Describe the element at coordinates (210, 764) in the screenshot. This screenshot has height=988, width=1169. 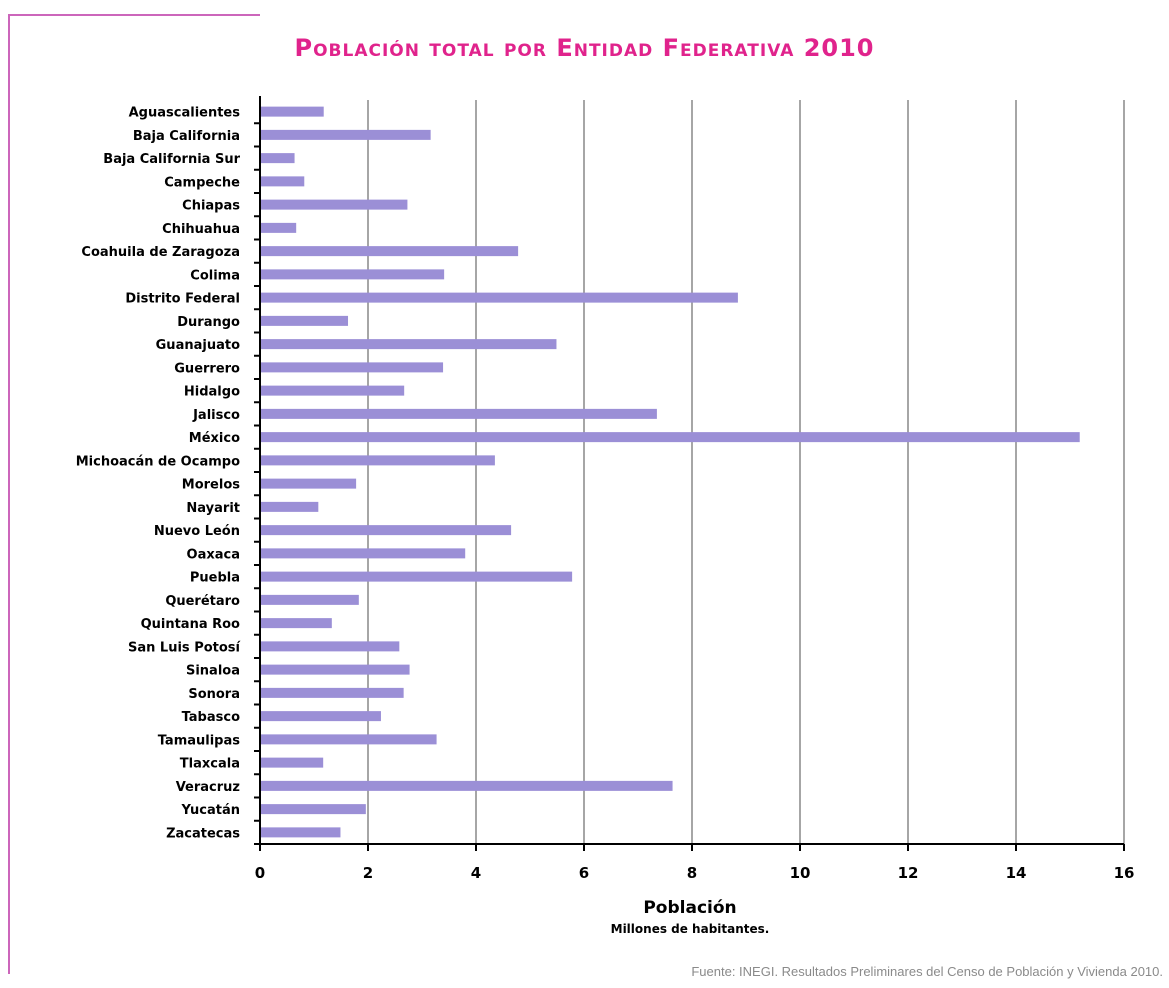
I see `category-label-28: Tlaxcala` at that location.